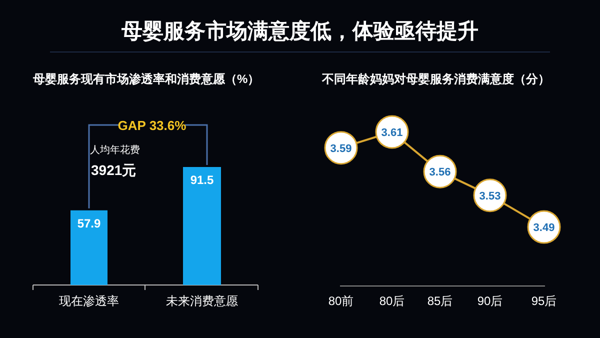 This screenshot has height=338, width=600. What do you see at coordinates (341, 301) in the screenshot?
I see `x-tick-label: 80前` at bounding box center [341, 301].